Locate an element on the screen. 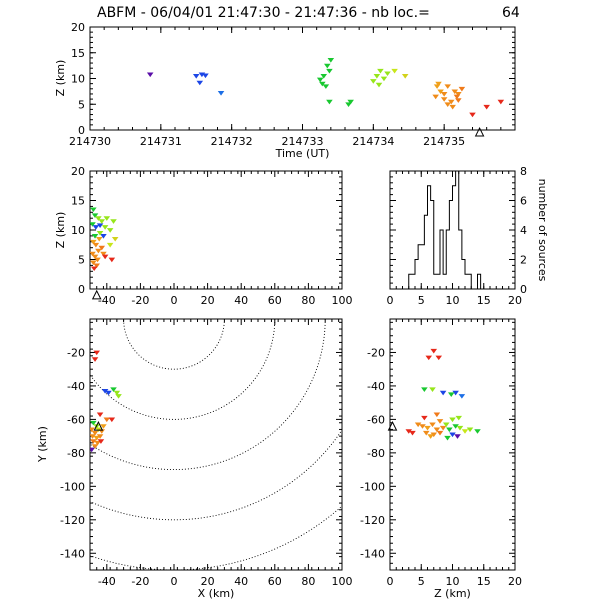  x-tick-label: 80 is located at coordinates (308, 300).